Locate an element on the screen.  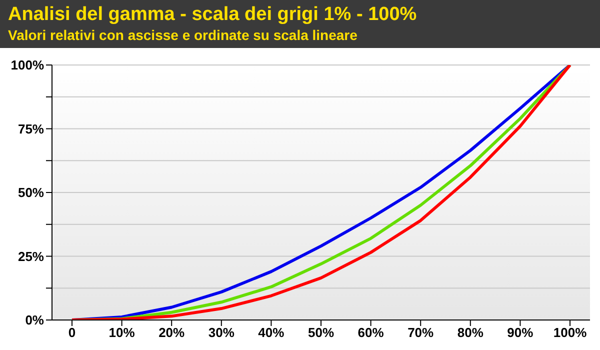
x-tick-label: 50% is located at coordinates (321, 332).